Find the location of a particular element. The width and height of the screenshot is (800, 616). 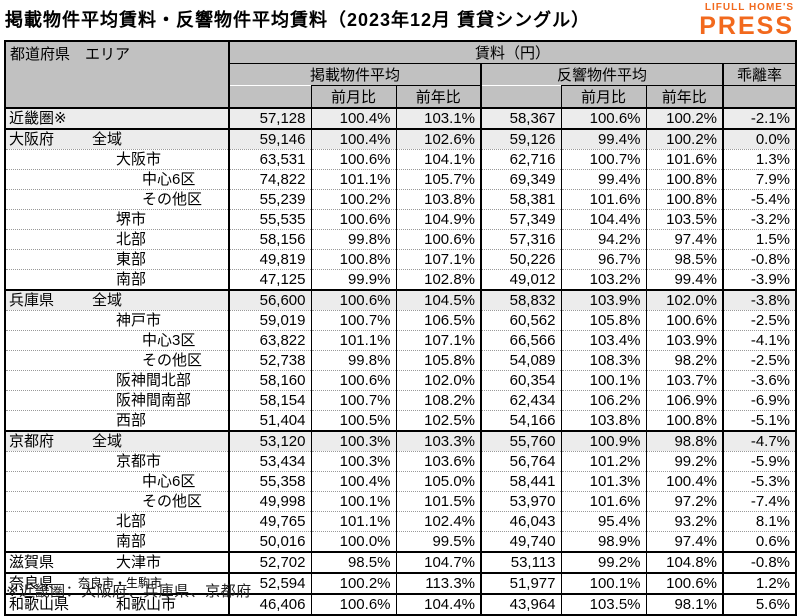

response-yoy-cell: 100.4% is located at coordinates (684, 481).